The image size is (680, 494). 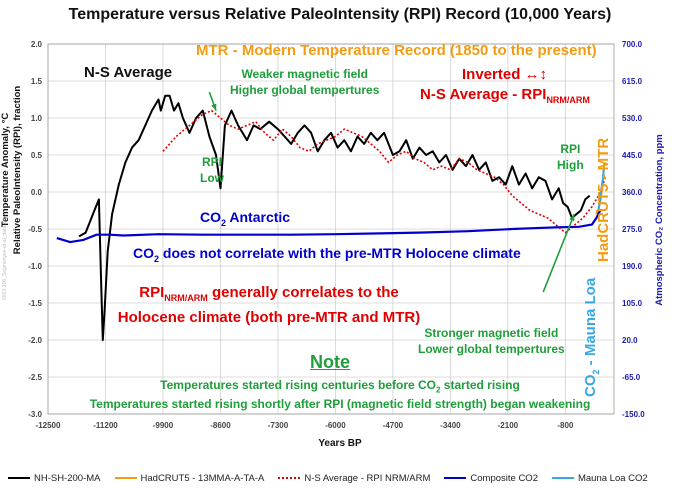 What do you see at coordinates (601, 190) in the screenshot?
I see `series-line-mauna-loa` at bounding box center [601, 190].